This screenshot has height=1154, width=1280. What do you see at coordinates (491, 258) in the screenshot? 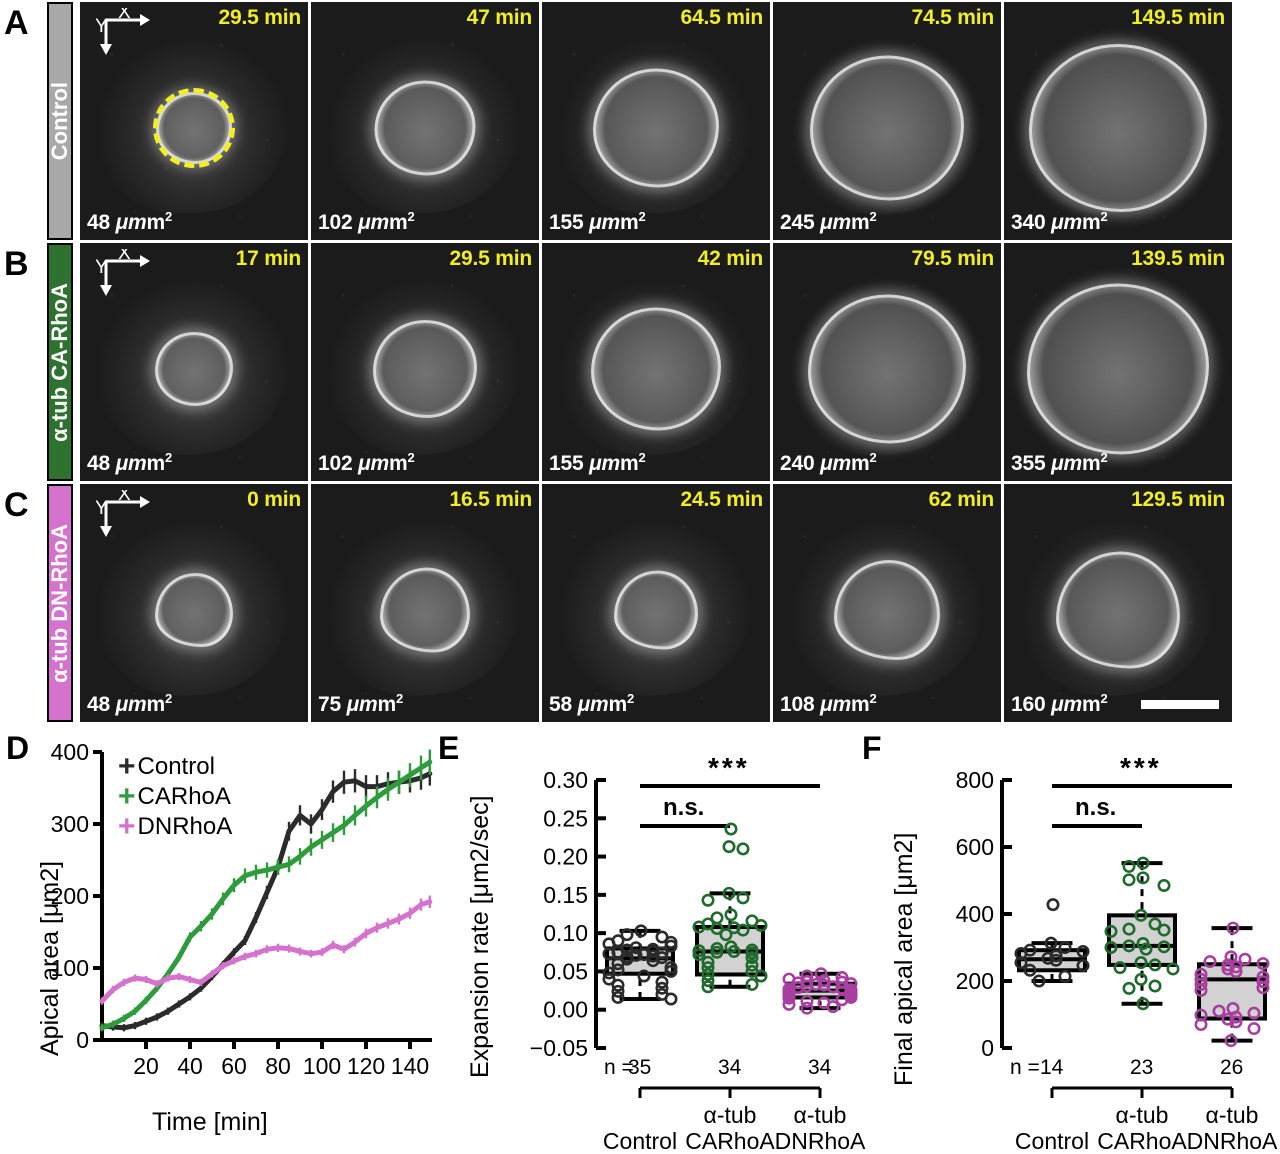
I see `timestamp-label: 29.5 min` at bounding box center [491, 258].